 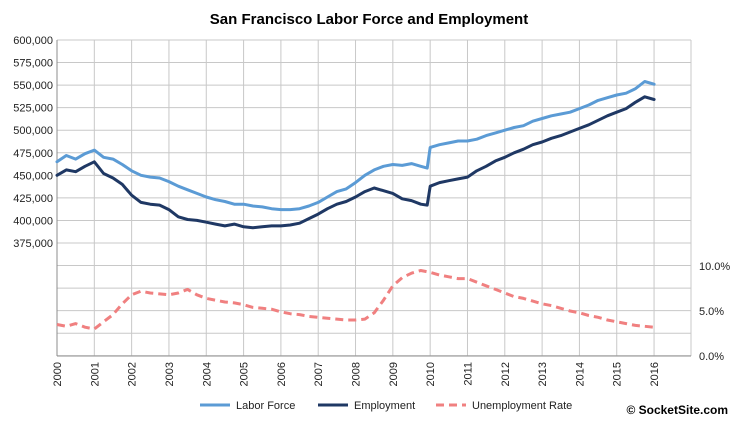 What do you see at coordinates (265, 406) in the screenshot?
I see `legend-label: Labor Force` at bounding box center [265, 406].